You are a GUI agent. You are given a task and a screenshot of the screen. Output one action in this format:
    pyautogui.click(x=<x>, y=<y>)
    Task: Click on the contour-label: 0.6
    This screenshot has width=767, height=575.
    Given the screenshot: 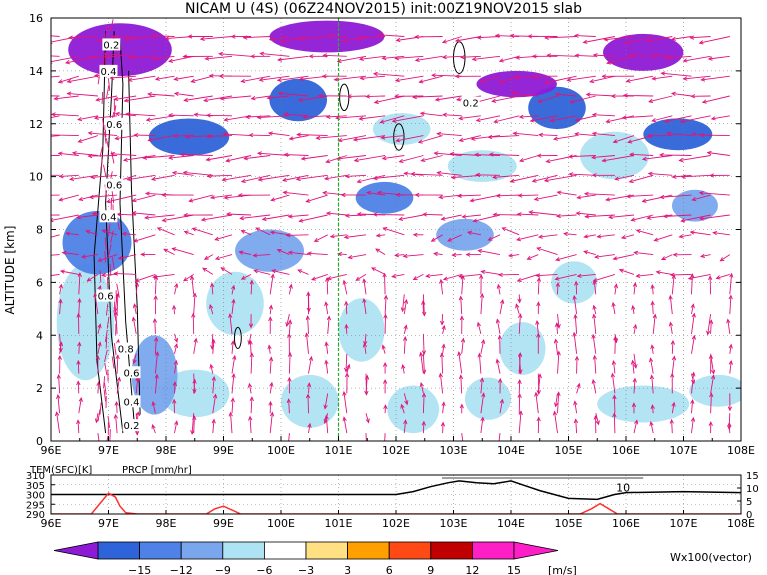 What is the action you would take?
    pyautogui.click(x=132, y=373)
    